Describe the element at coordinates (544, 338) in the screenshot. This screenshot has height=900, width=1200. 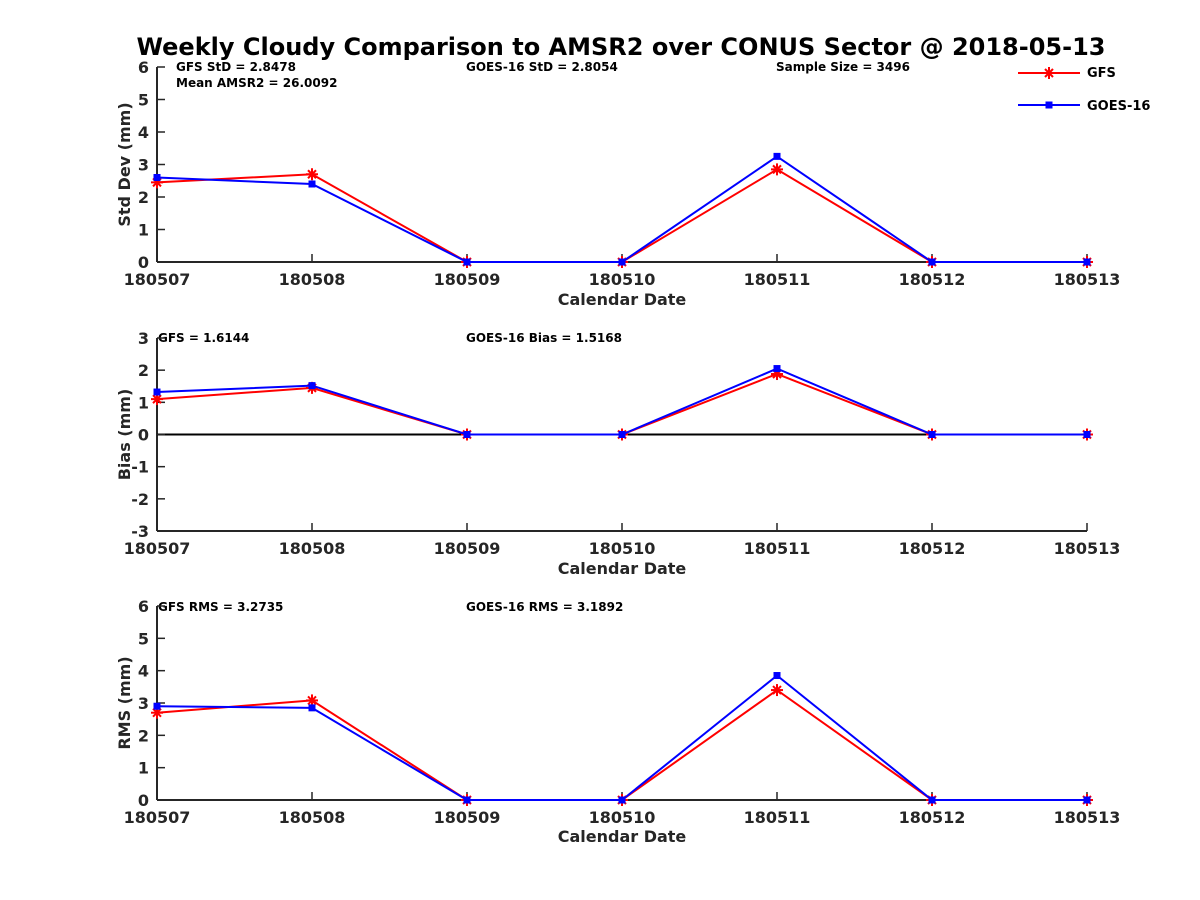
I see `annotation-goes16-bias: GOES-16 Bias = 1.5168` at that location.